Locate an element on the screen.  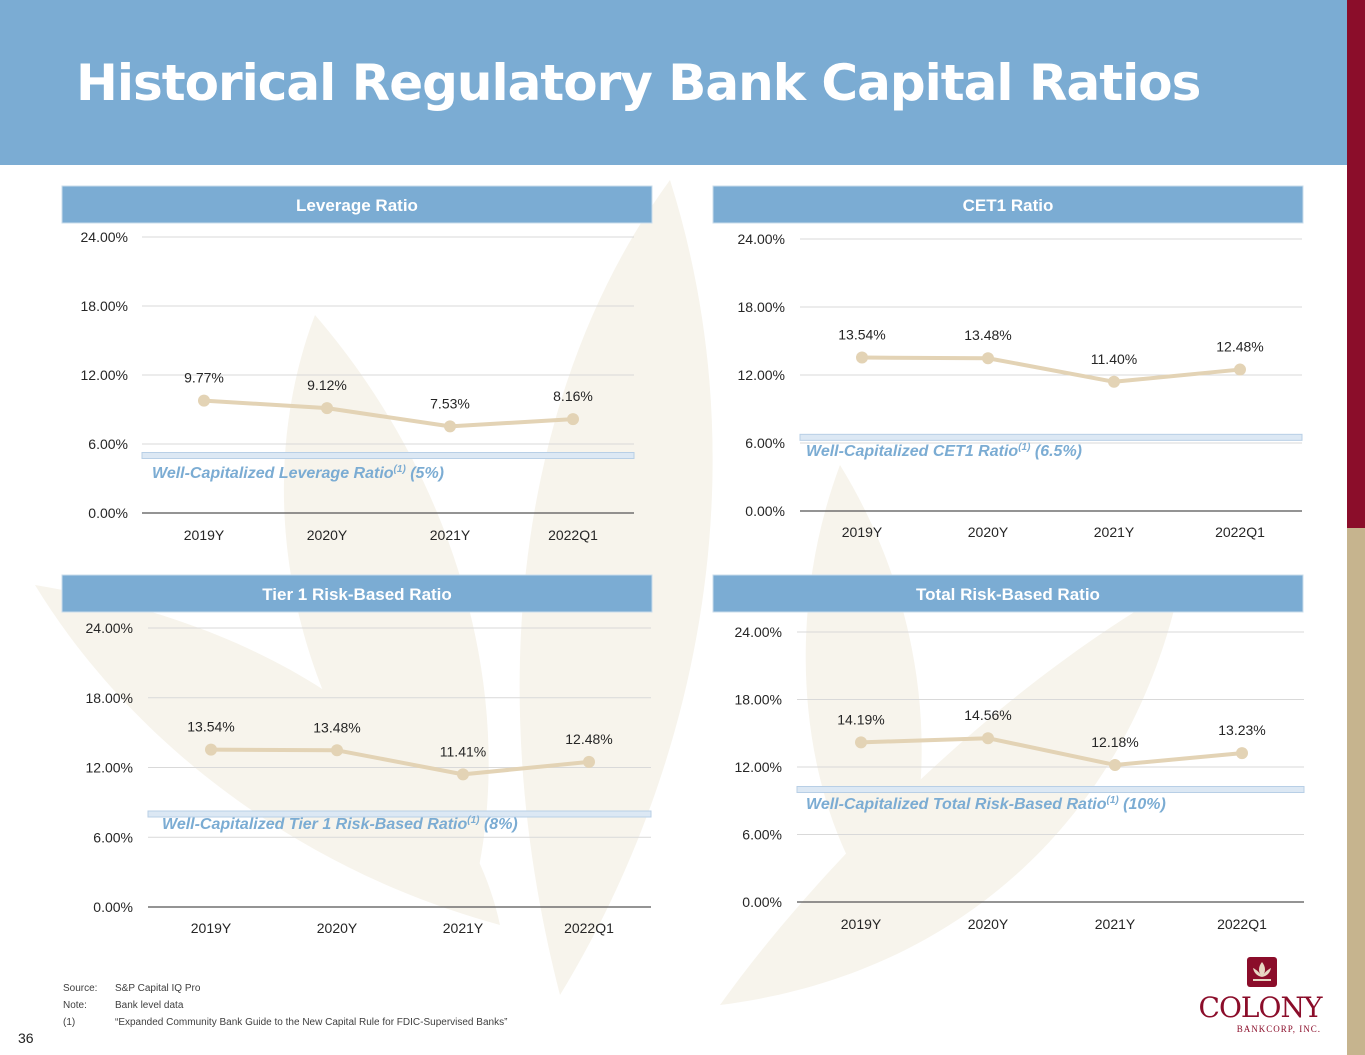
footnote-text: S&P Capital IQ Pro is located at coordinates (158, 988).